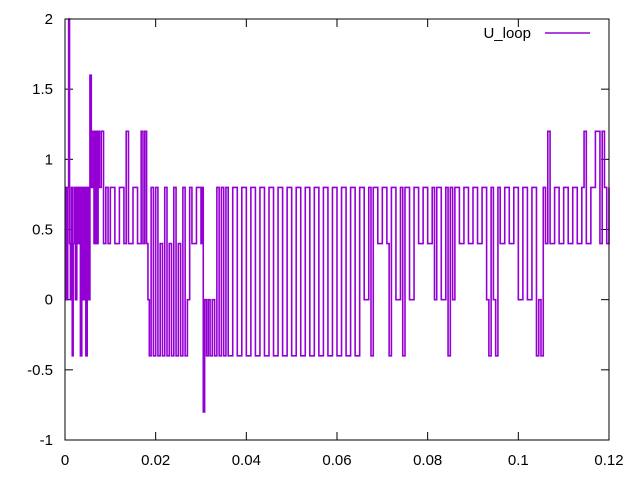 The image size is (640, 480). I want to click on x-tick-label: 0.08, so click(427, 460).